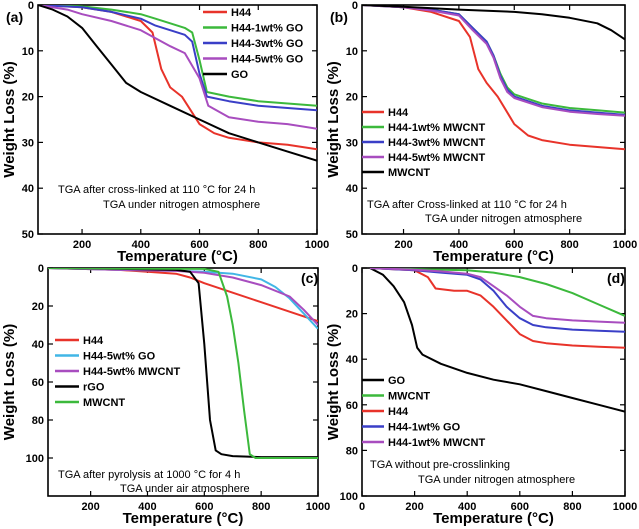 The image size is (639, 529). I want to click on panel-label: (c), so click(309, 278).